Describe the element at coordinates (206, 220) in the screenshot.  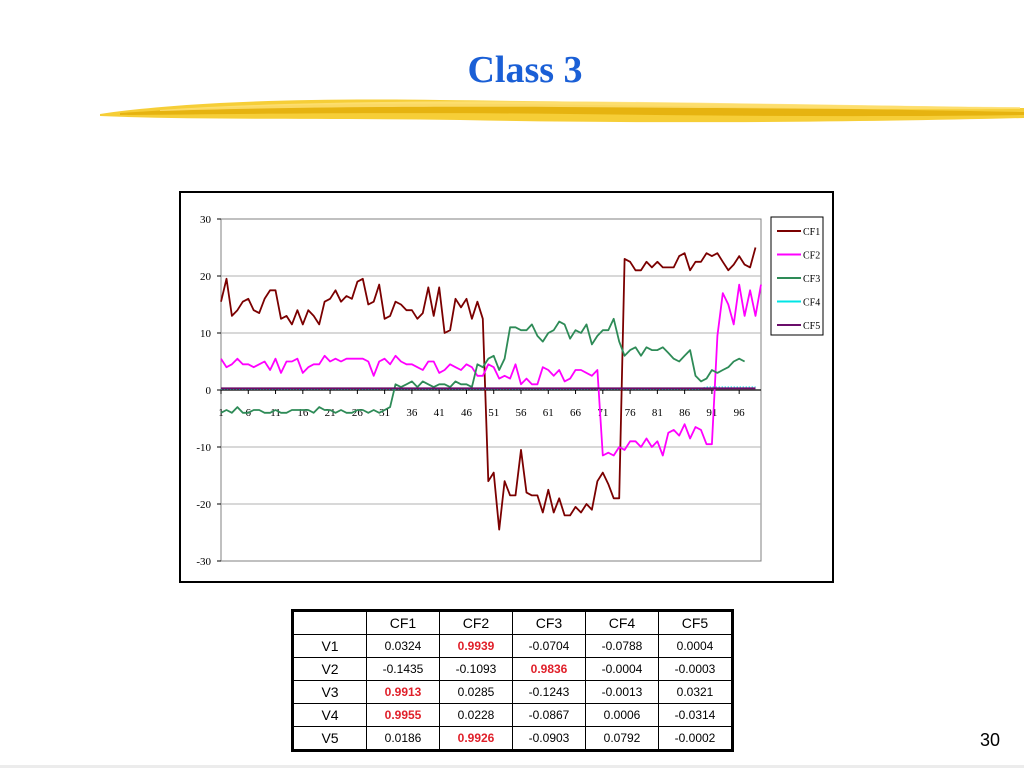
I see `y-tick-label: 30` at that location.